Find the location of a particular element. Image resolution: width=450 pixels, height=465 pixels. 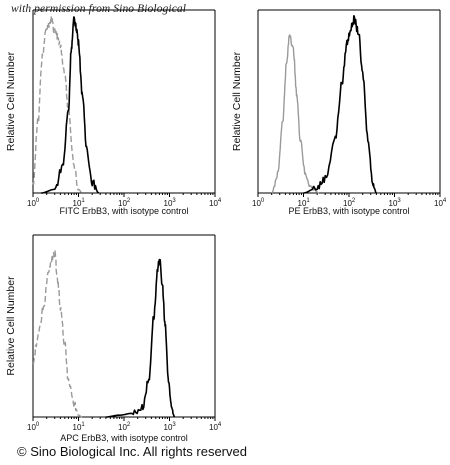

x-tick-label: 10² is located at coordinates (124, 427).